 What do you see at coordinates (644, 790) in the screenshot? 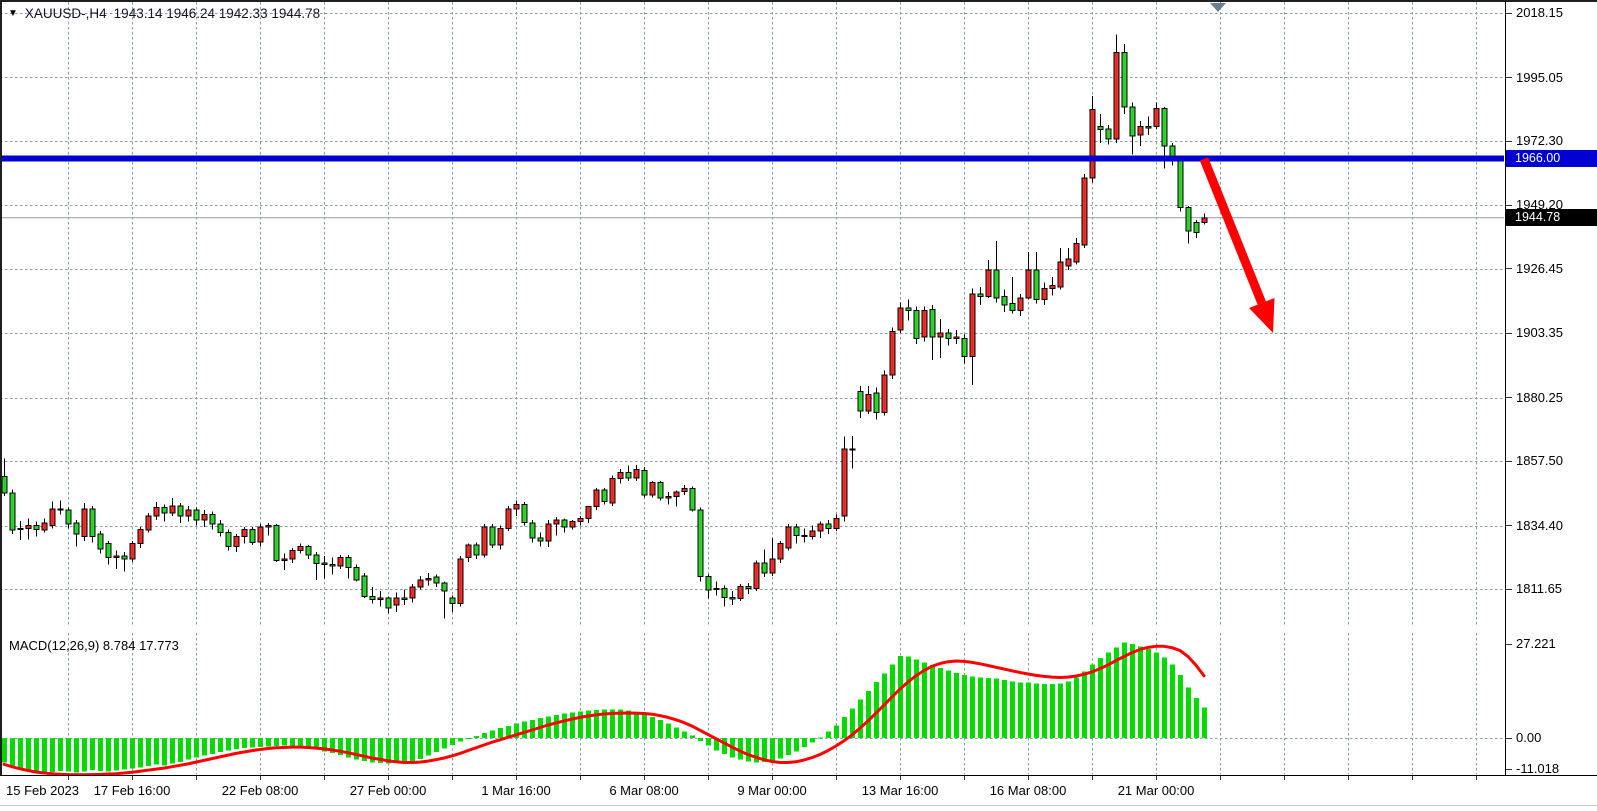
I see `time-axis-label: 6 Mar 08:00` at bounding box center [644, 790].